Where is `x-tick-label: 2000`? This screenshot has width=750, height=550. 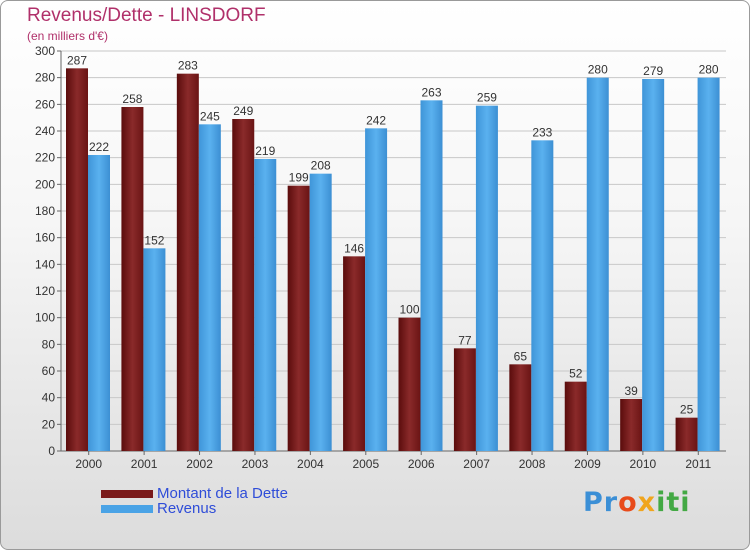
x-tick-label: 2000 is located at coordinates (88, 464).